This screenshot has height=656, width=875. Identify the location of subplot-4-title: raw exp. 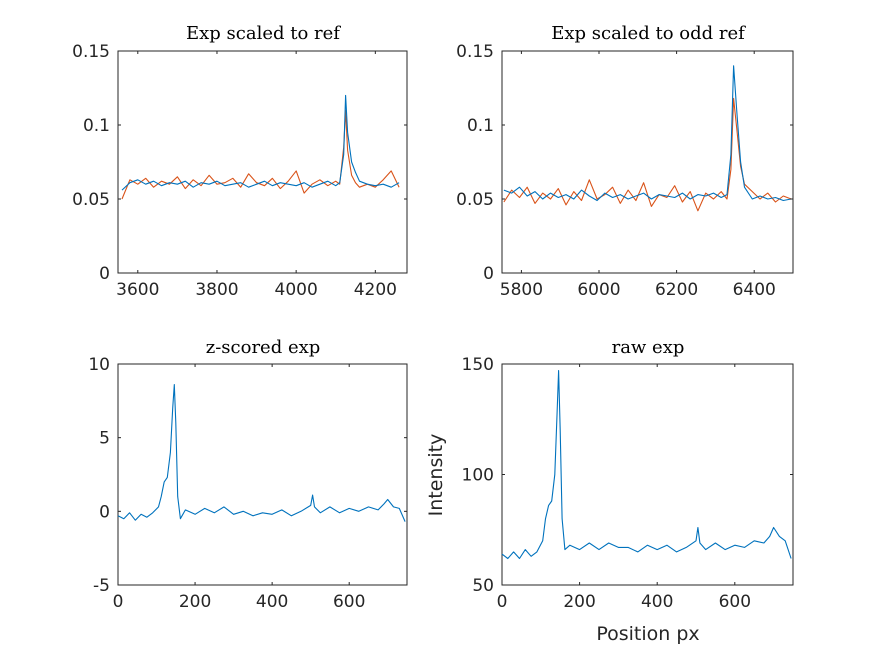
(648, 347).